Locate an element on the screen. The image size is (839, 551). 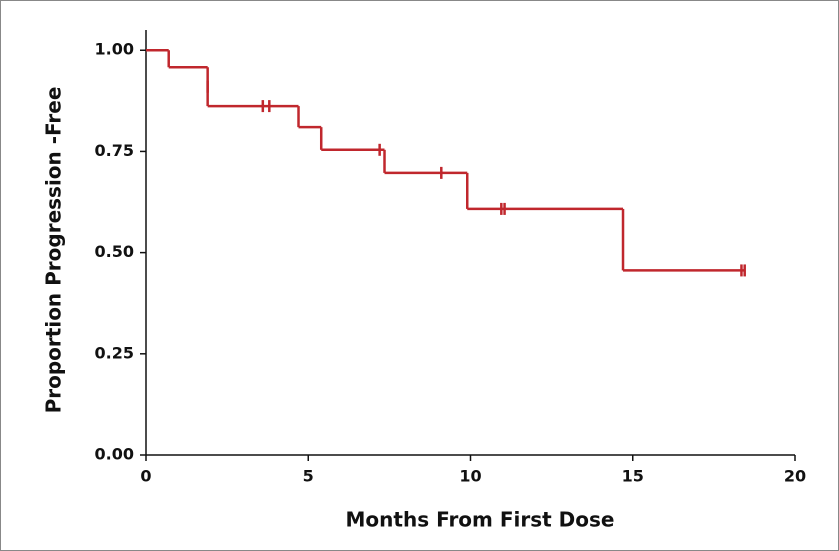
y-tick-label: 1.00 is located at coordinates (114, 49).